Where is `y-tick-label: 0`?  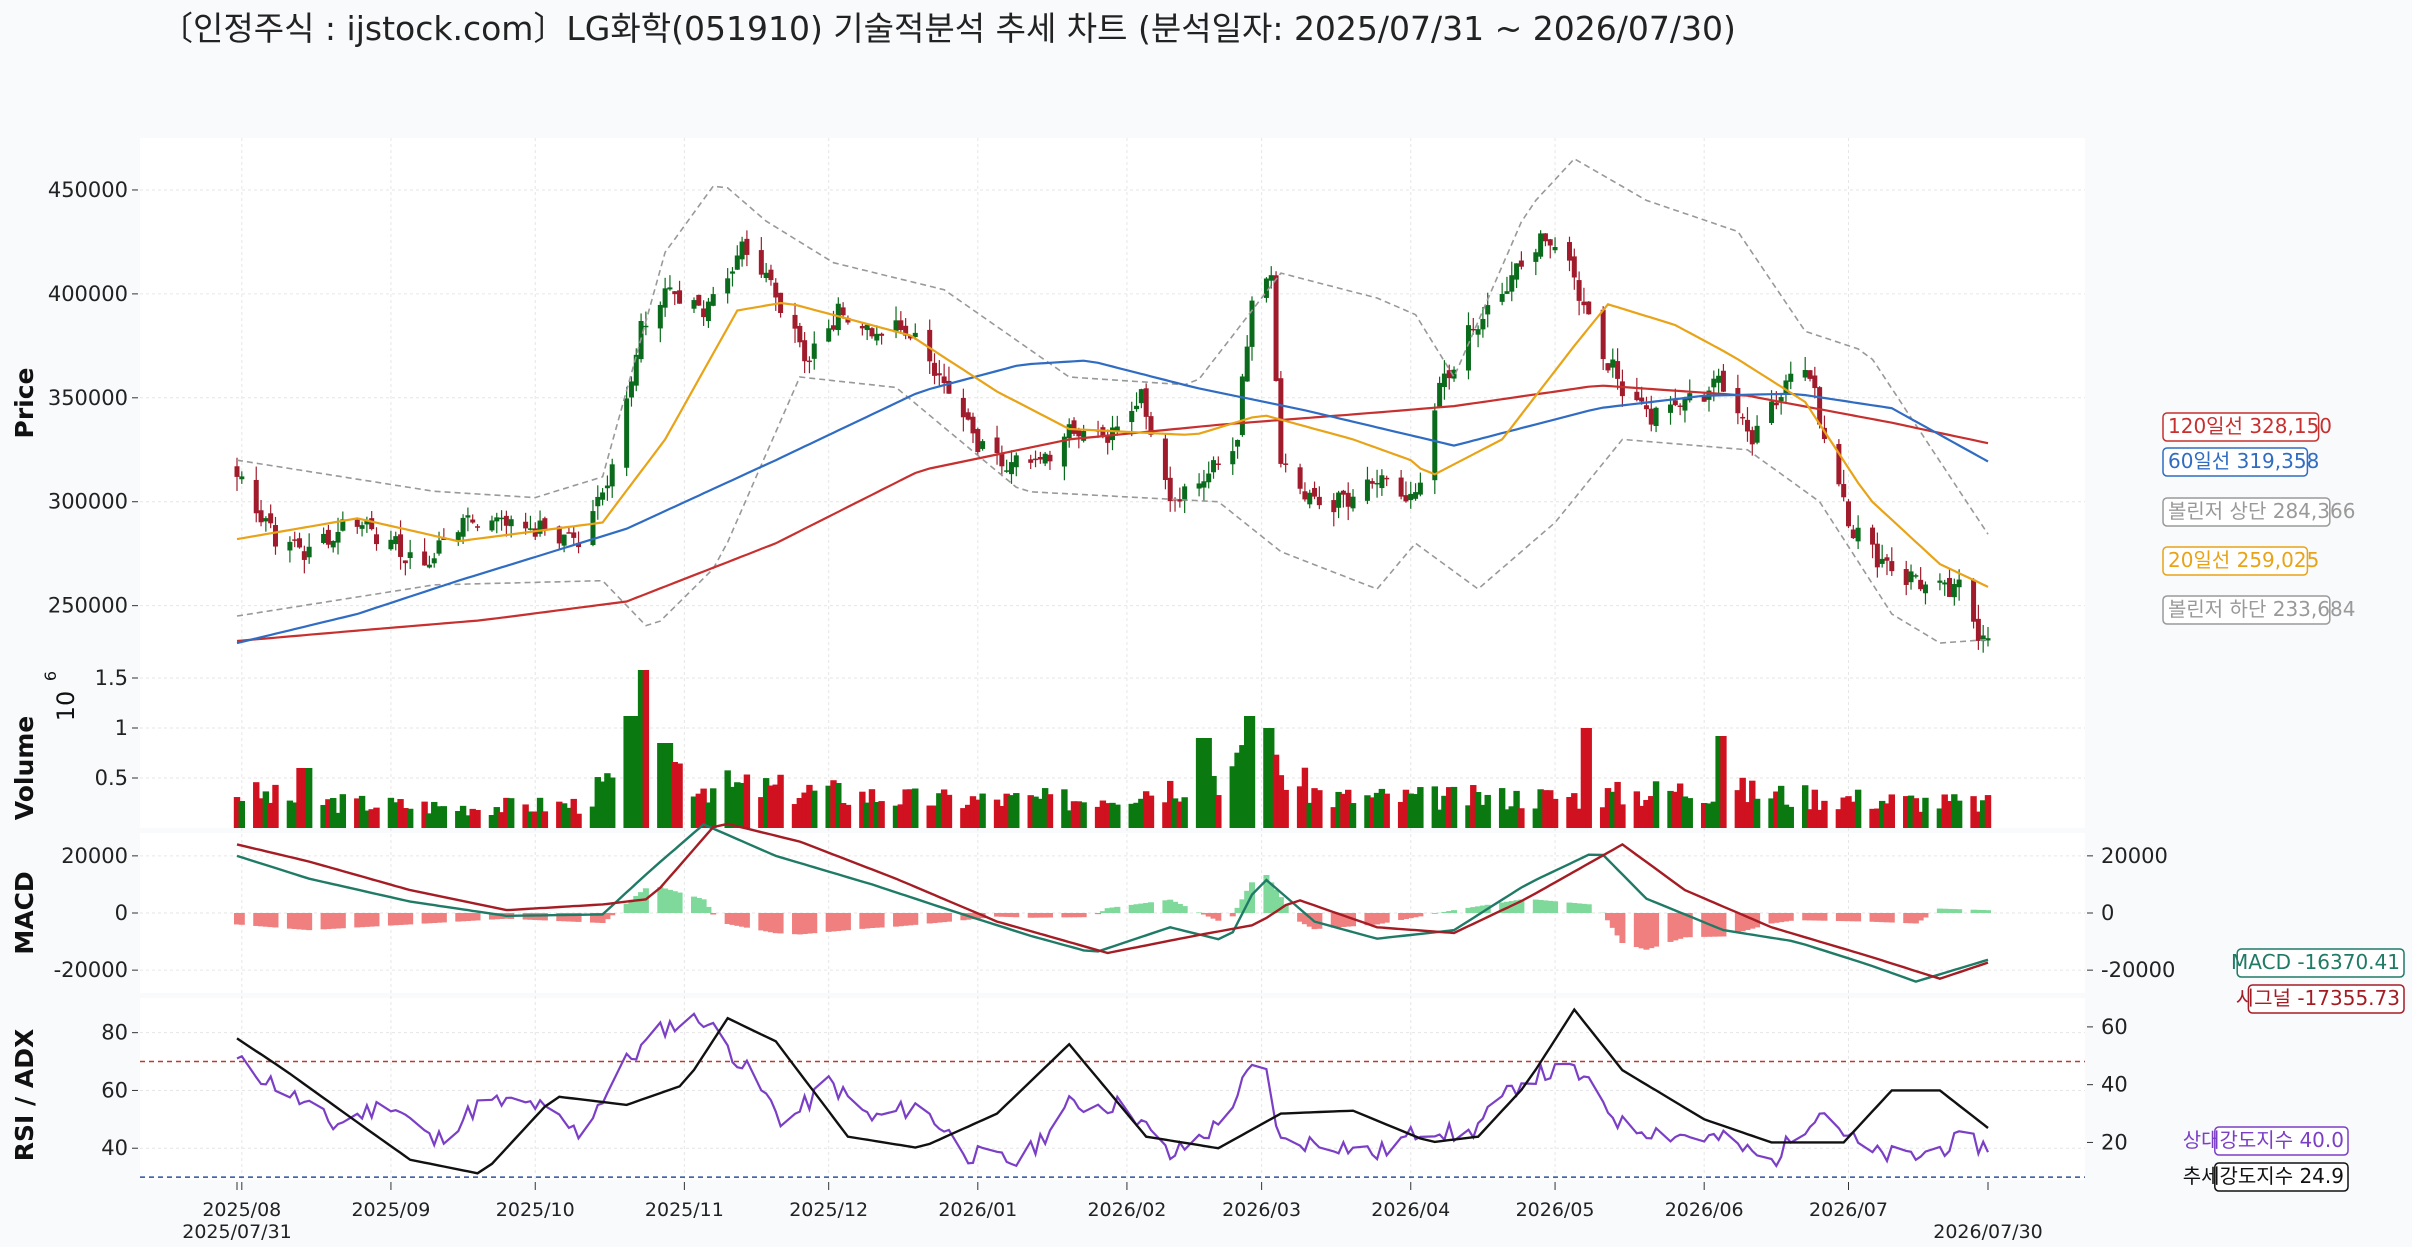
y-tick-label: 0 is located at coordinates (2107, 913).